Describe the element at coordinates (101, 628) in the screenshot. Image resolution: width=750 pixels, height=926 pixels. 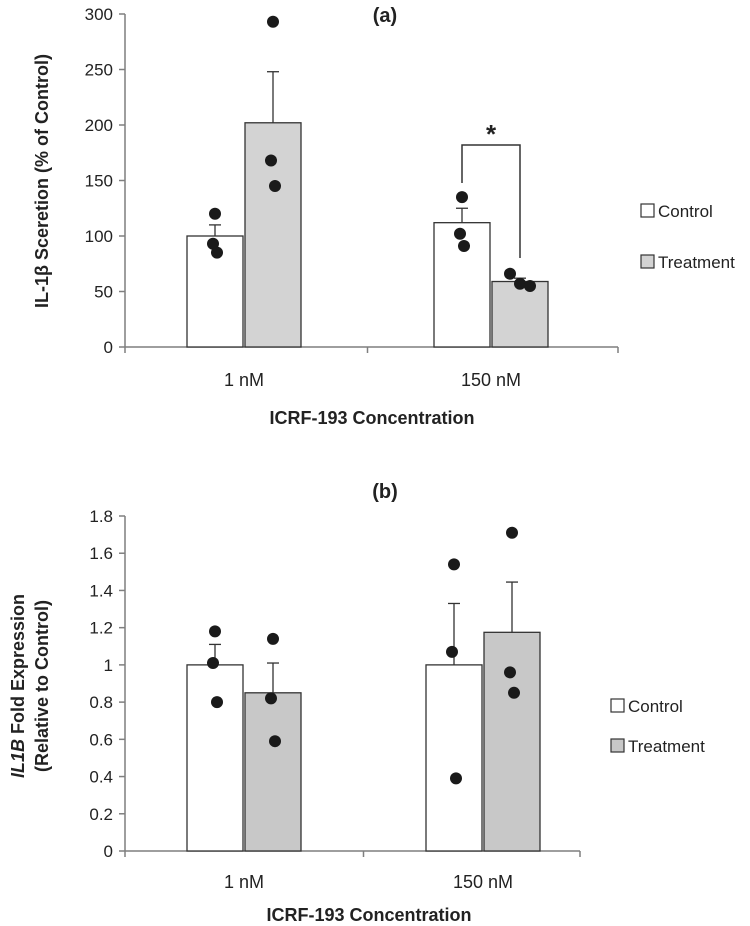
I see `y-tick-label-b: 1.2` at that location.